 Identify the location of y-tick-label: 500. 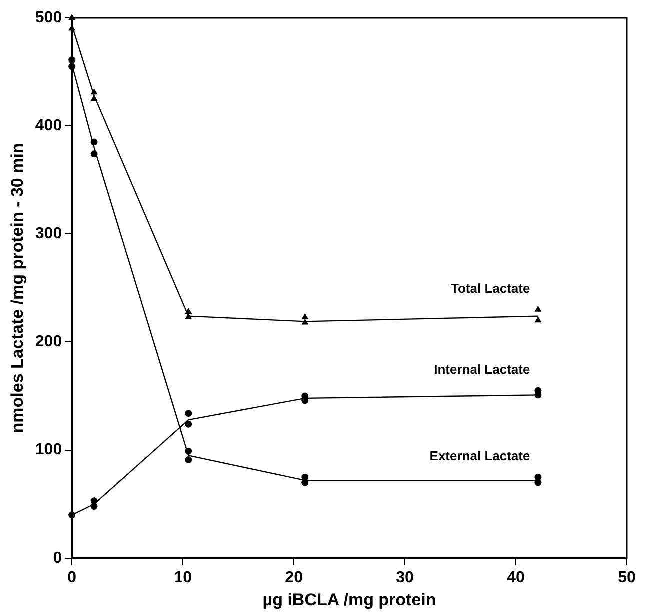
(48, 17).